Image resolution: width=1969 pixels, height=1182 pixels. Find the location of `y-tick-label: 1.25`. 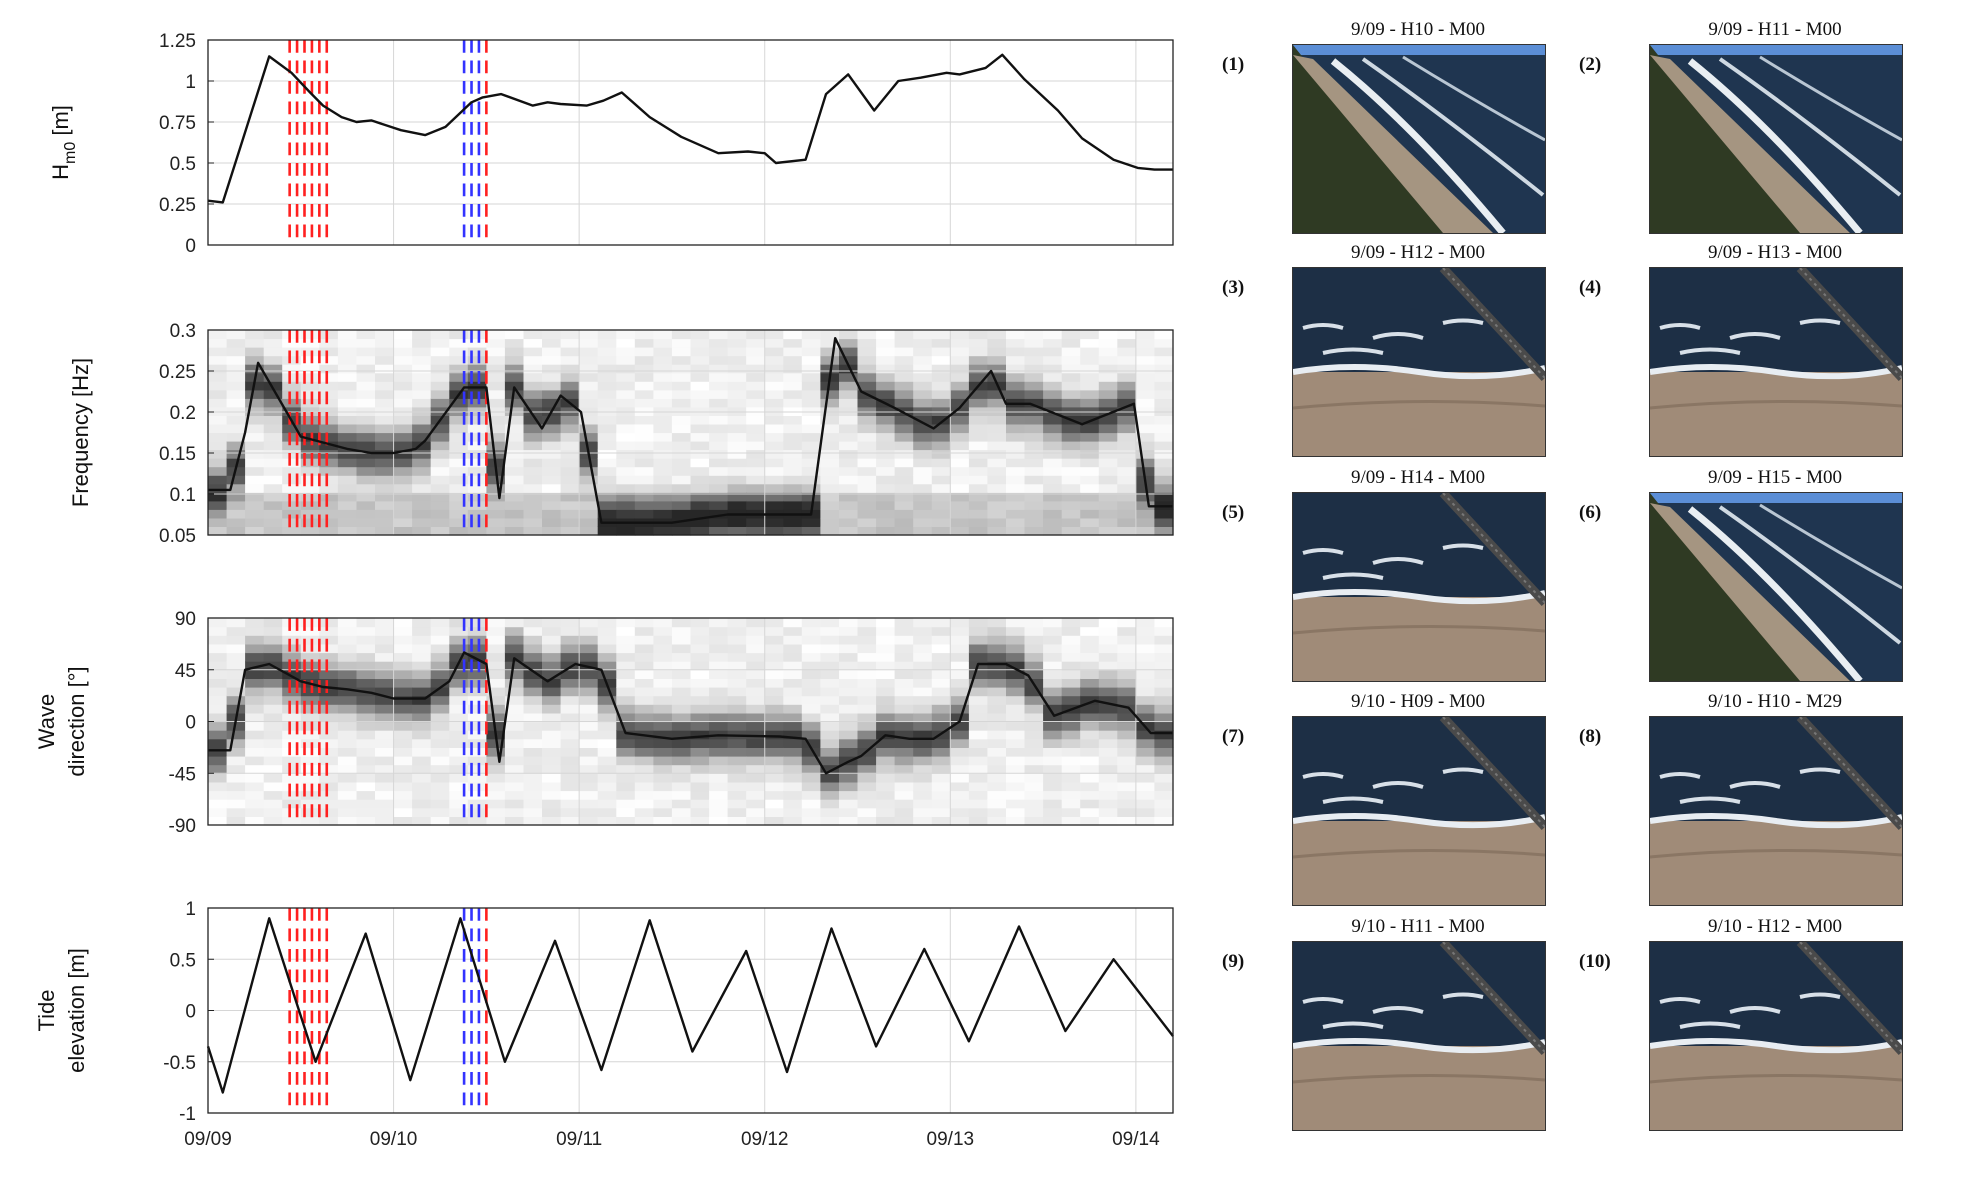

y-tick-label: 1.25 is located at coordinates (177, 41).